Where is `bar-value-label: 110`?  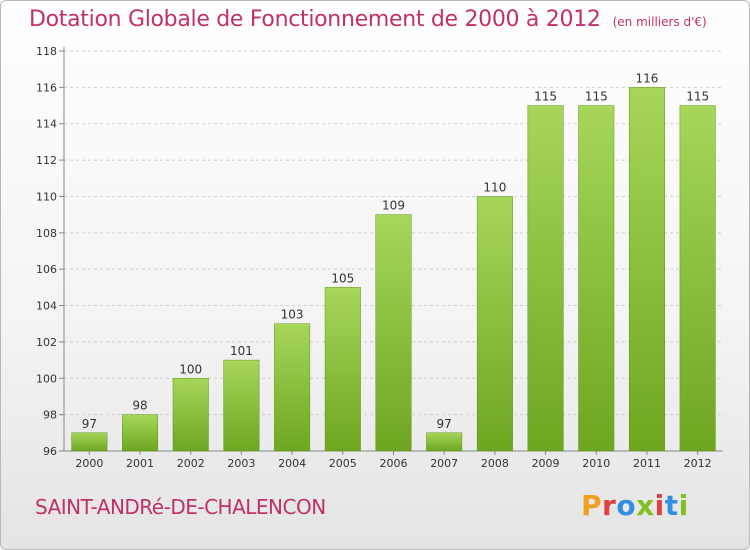 bar-value-label: 110 is located at coordinates (494, 187).